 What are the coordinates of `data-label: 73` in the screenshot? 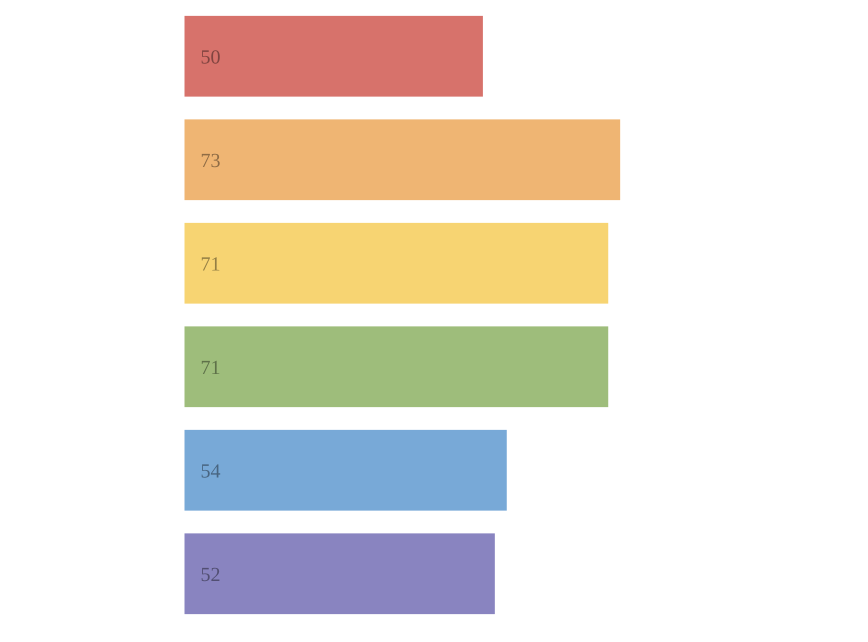 It's located at (210, 161).